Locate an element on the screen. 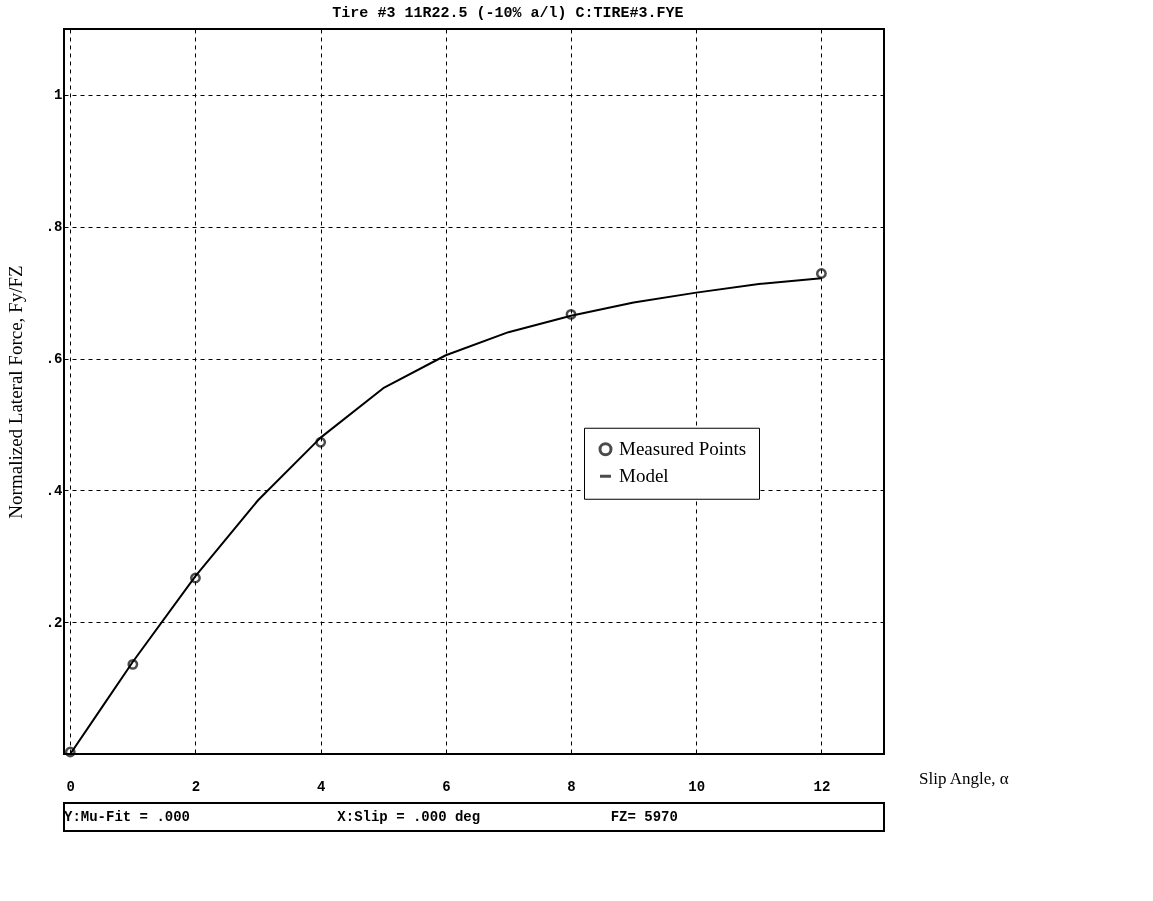 This screenshot has height=901, width=1153. x-tick-label: 6 is located at coordinates (446, 786).